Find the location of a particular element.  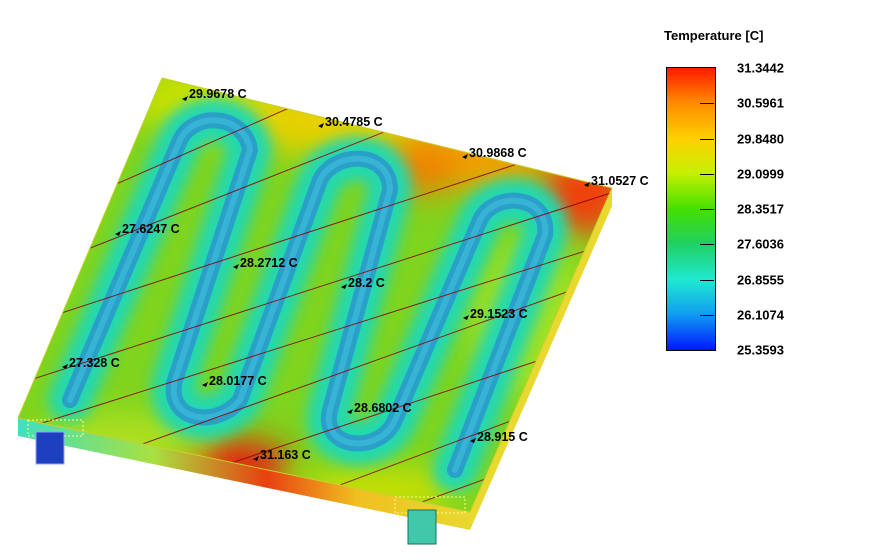

probe-label: 28.6802 C is located at coordinates (383, 408).